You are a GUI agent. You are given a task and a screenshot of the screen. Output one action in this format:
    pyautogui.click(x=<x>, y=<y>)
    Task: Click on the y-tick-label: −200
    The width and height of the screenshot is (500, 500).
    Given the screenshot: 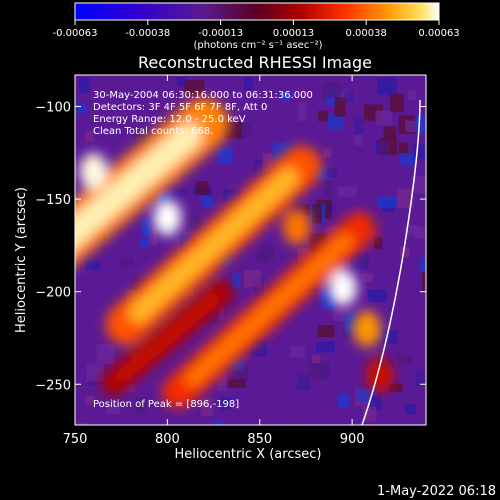 What is the action you would take?
    pyautogui.click(x=53, y=293)
    